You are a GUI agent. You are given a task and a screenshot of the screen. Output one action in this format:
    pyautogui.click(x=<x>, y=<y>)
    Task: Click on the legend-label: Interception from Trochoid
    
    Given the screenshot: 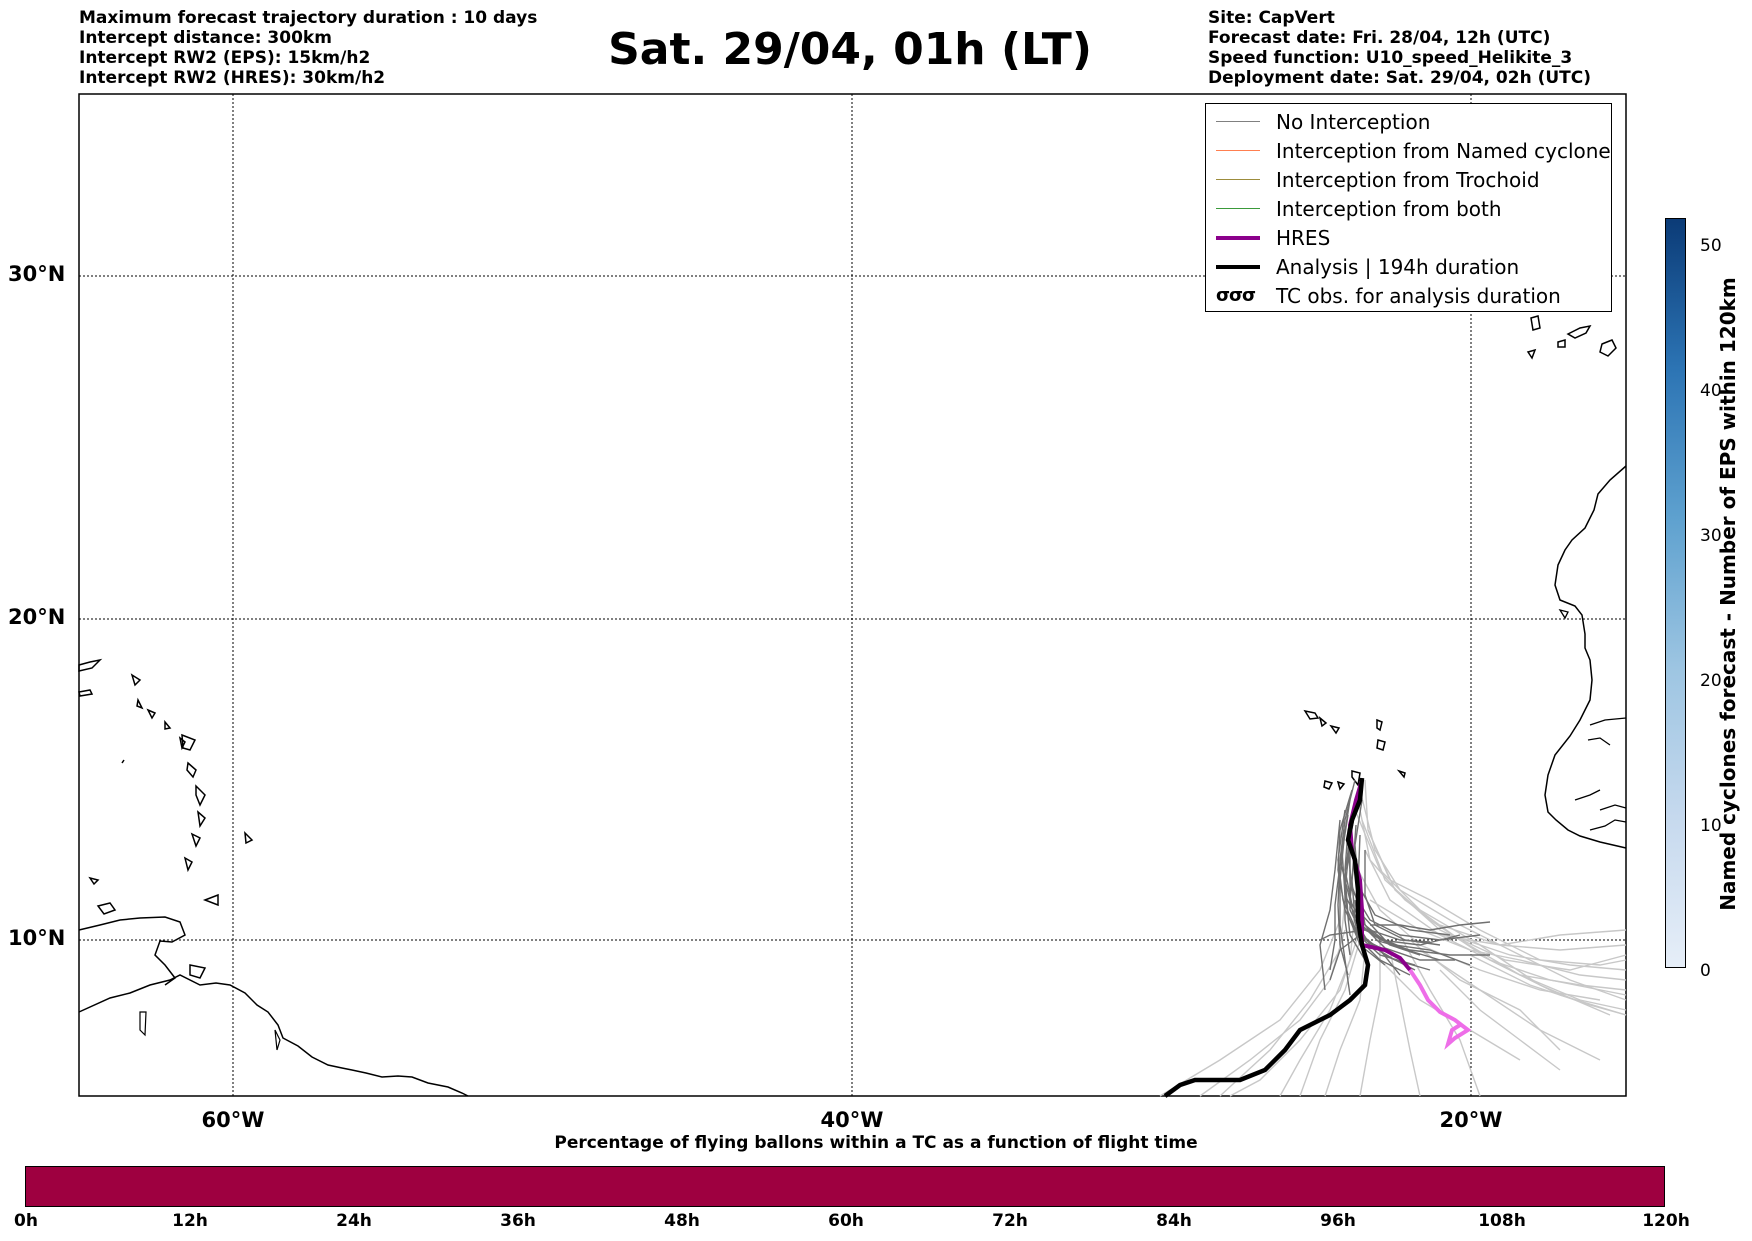 What is the action you would take?
    pyautogui.click(x=1408, y=180)
    